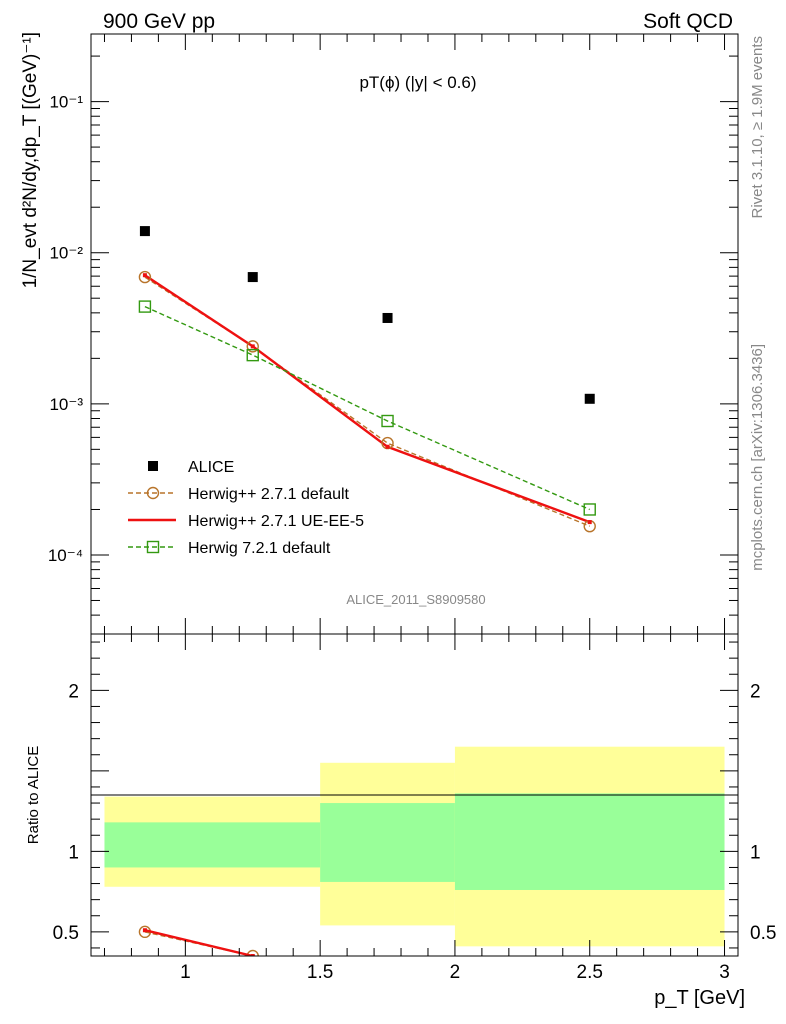 This screenshot has height=1024, width=786. I want to click on mcplots-label: mcplots.cern.ch [arXiv:1306.3436], so click(757, 457).